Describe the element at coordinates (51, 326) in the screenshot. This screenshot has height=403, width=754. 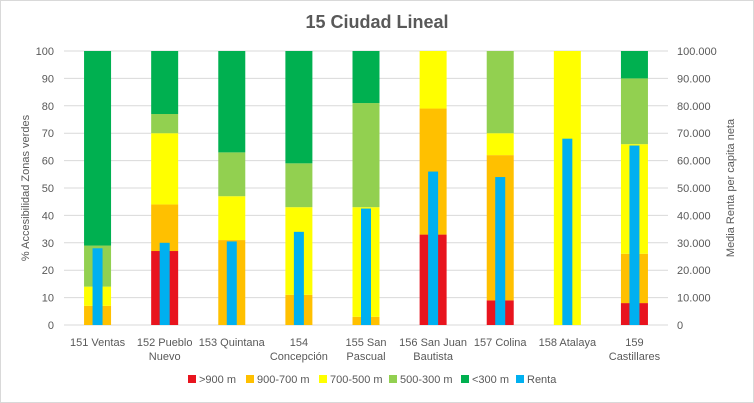
I see `y-tick-label: 0` at that location.